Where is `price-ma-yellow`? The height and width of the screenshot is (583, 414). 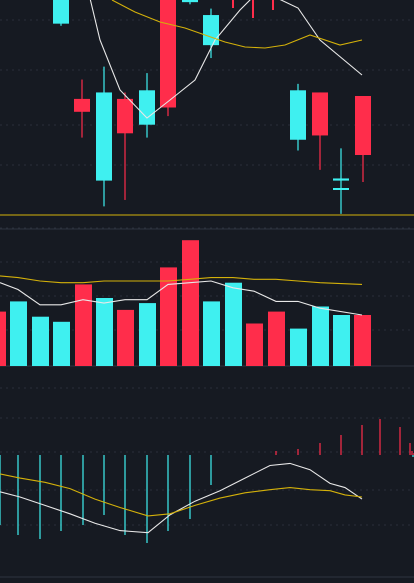
price-ma-yellow is located at coordinates (237, 24).